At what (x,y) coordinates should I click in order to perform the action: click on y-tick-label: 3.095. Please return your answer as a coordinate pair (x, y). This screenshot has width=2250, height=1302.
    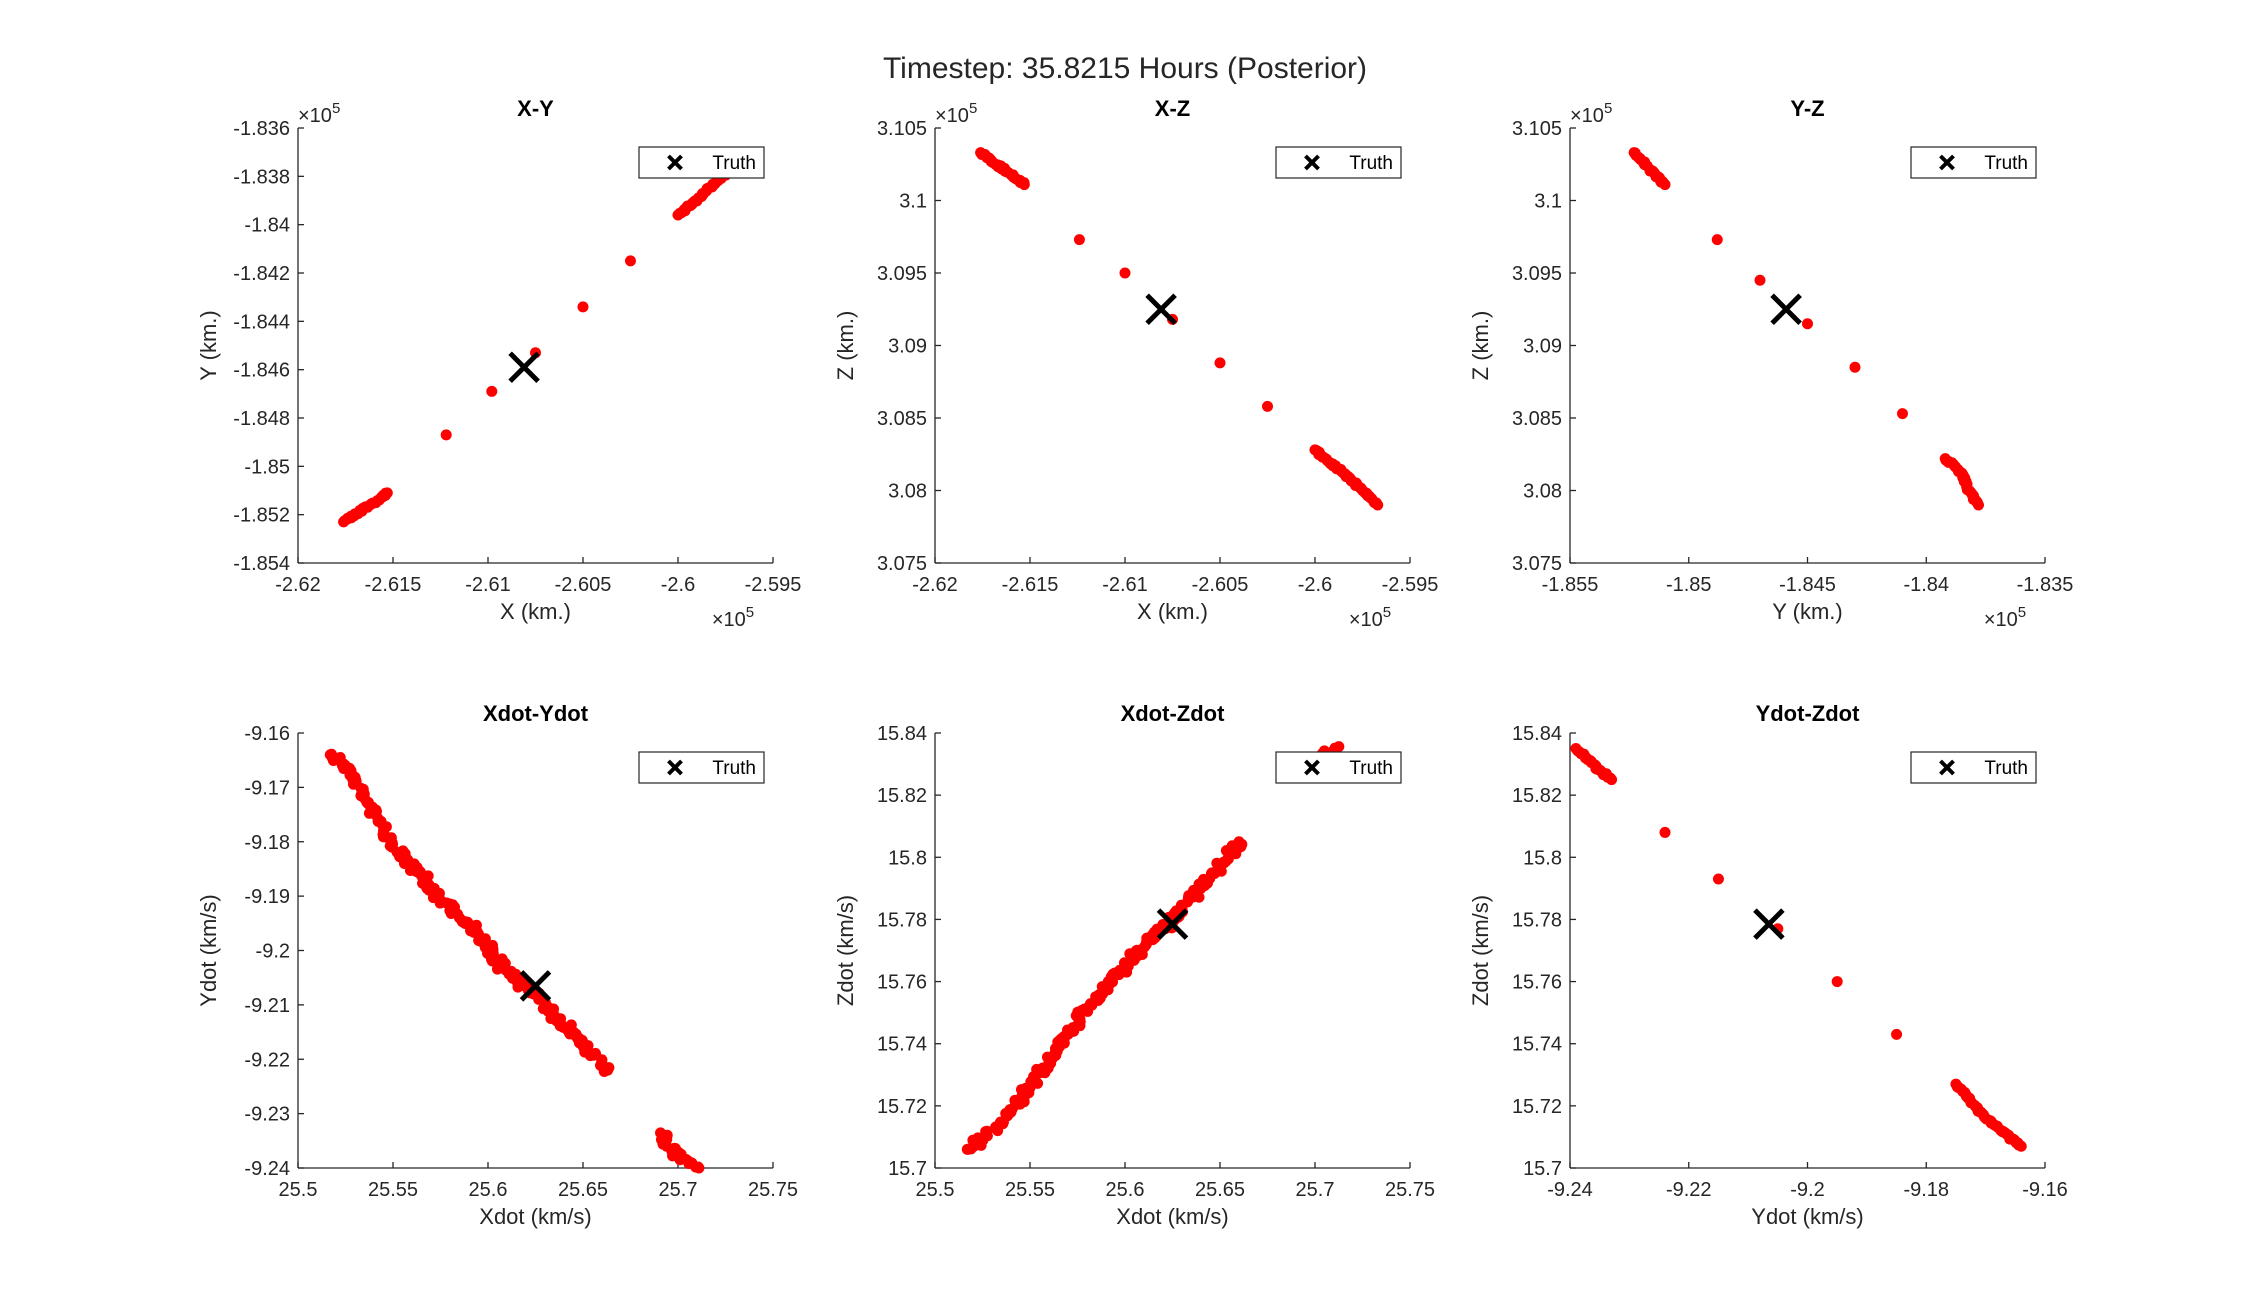
    Looking at the image, I should click on (1537, 274).